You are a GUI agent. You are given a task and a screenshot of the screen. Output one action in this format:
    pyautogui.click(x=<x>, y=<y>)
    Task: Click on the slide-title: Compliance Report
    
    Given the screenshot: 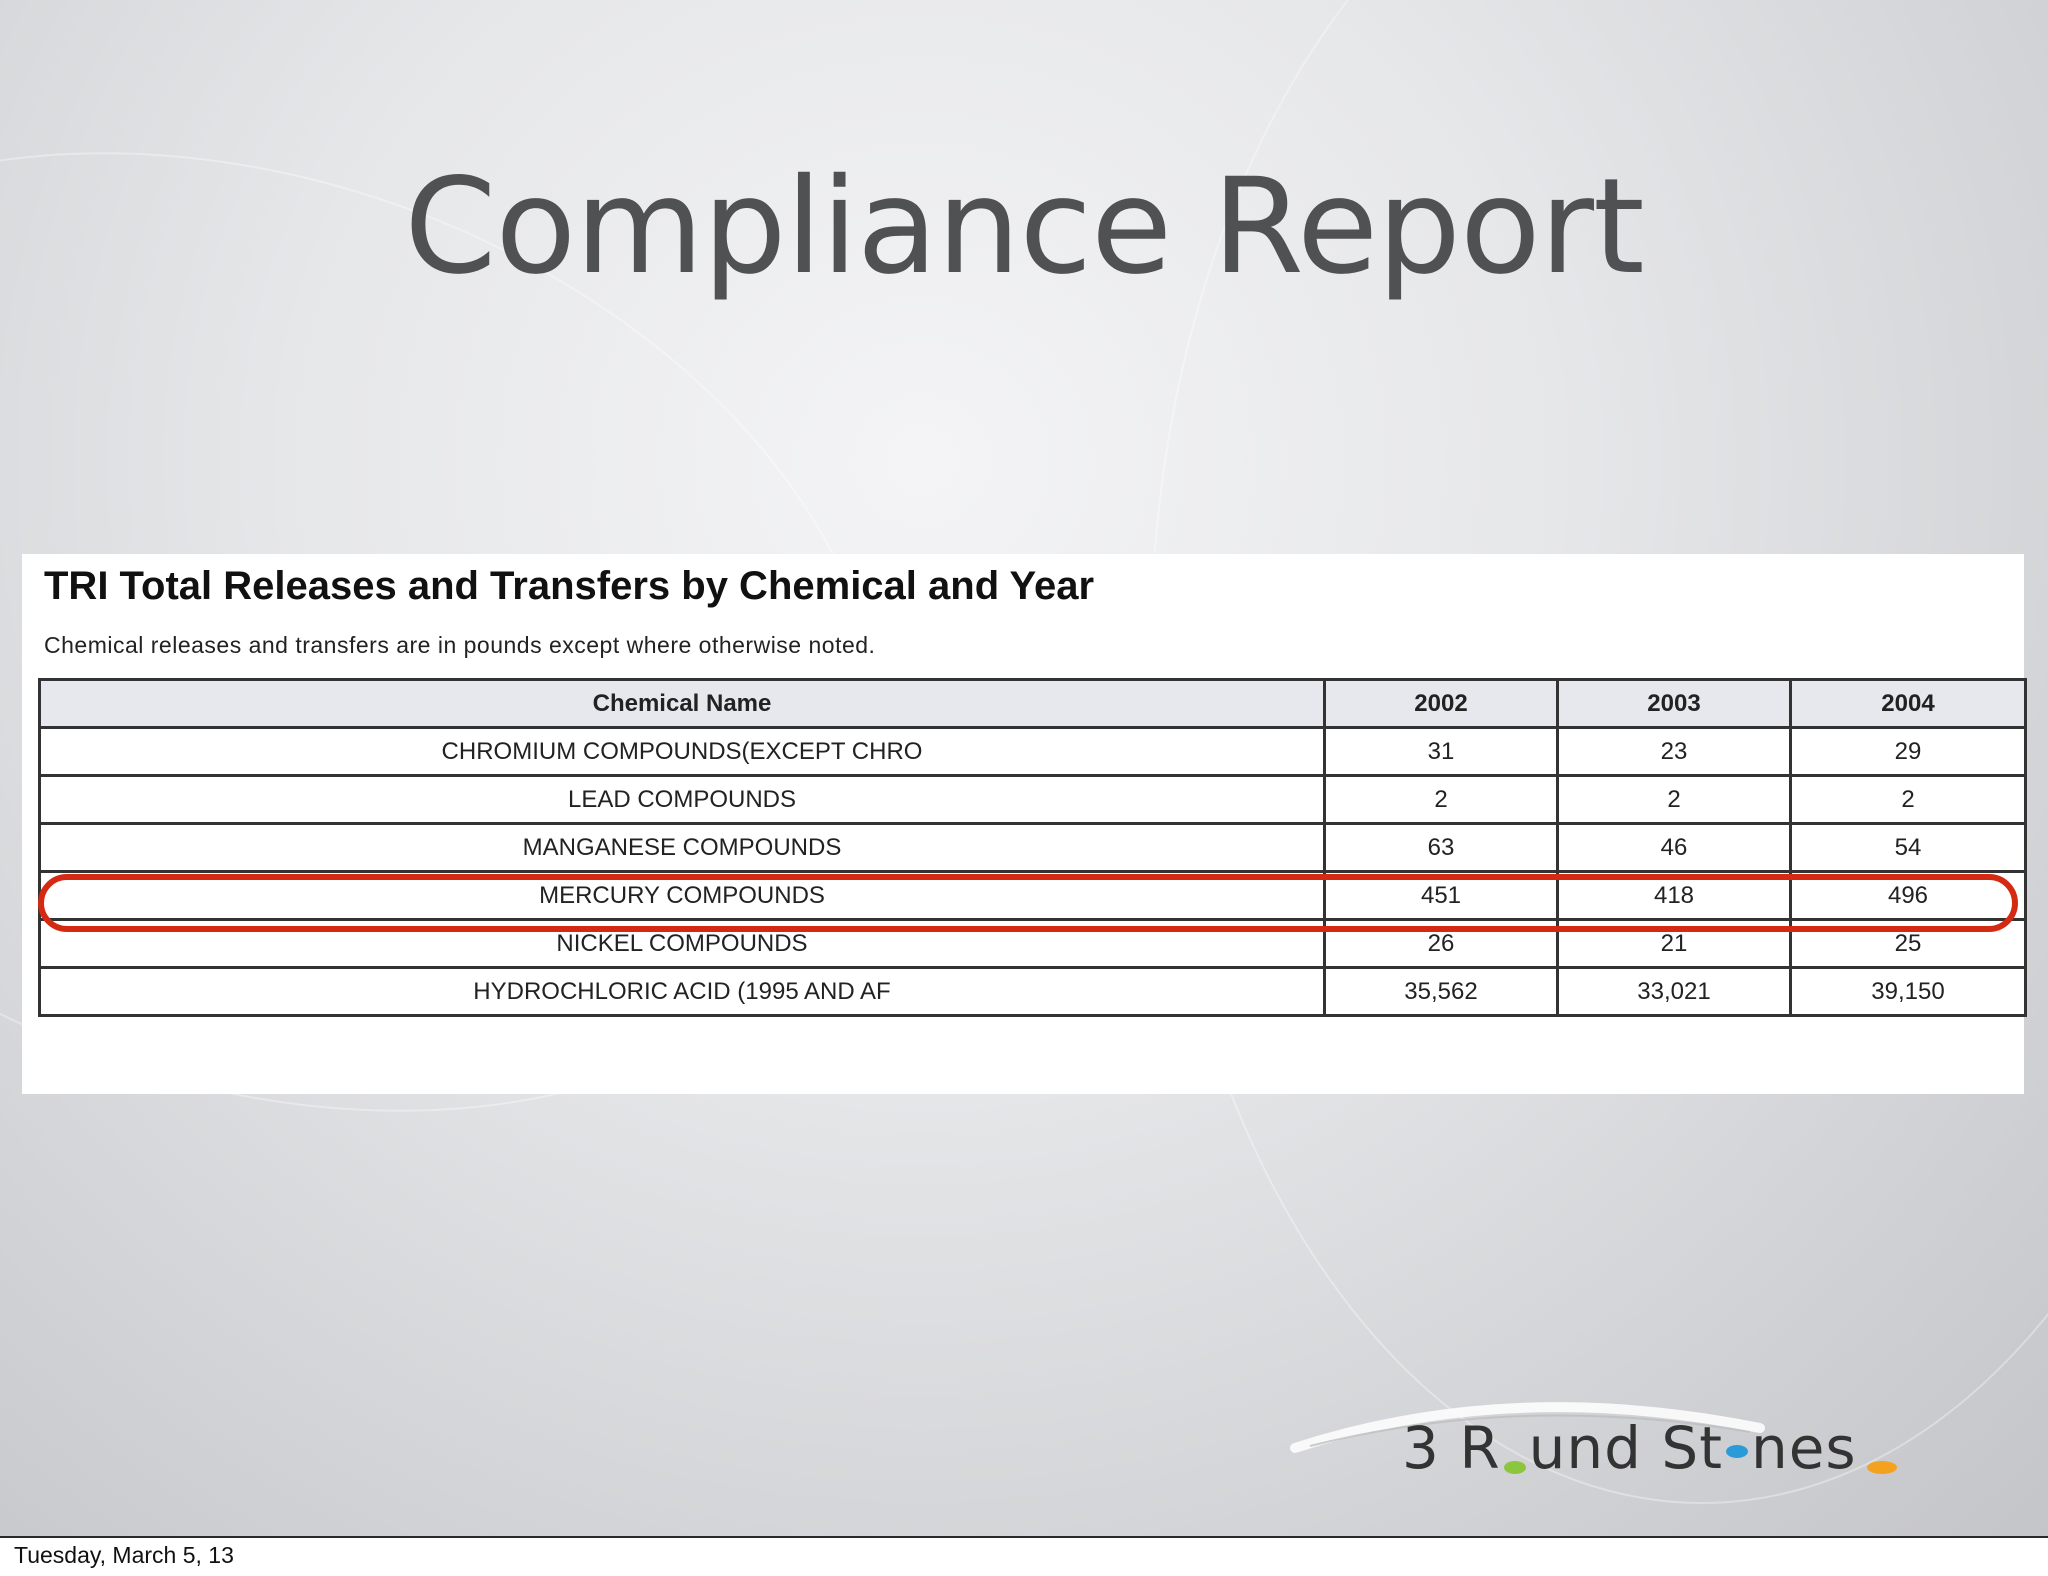 What is the action you would take?
    pyautogui.click(x=1024, y=227)
    